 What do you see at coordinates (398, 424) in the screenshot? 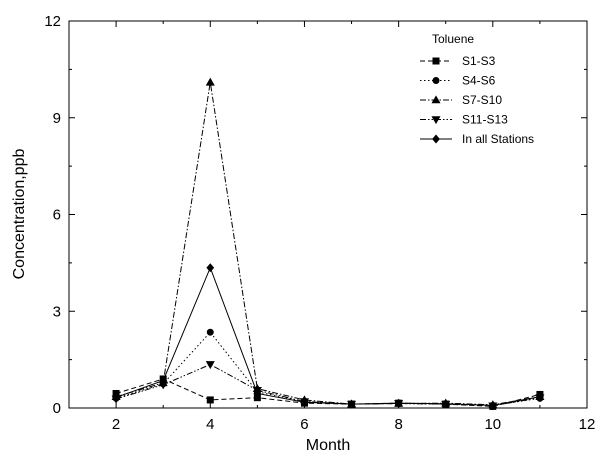
I see `x-tick-label: 8` at bounding box center [398, 424].